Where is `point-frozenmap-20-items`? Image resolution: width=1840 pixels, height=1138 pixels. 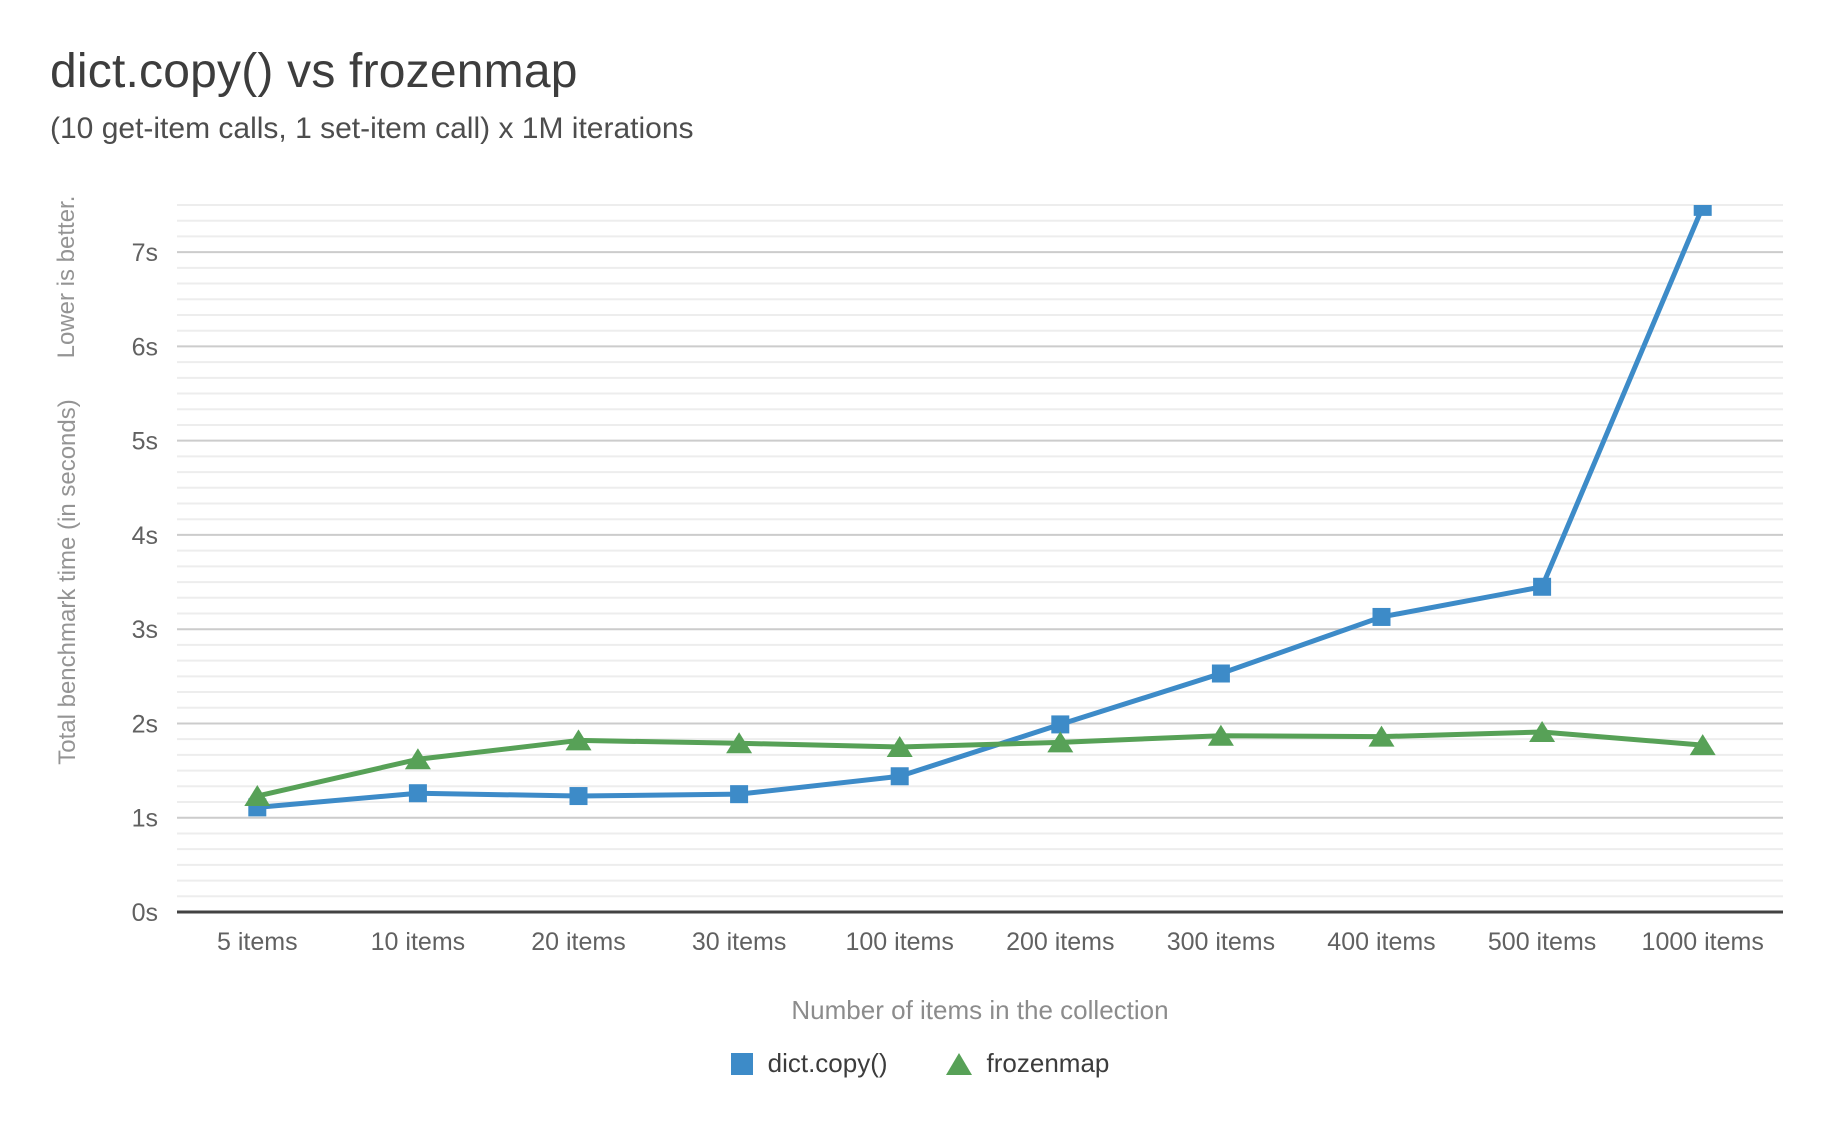
point-frozenmap-20-items is located at coordinates (578, 740).